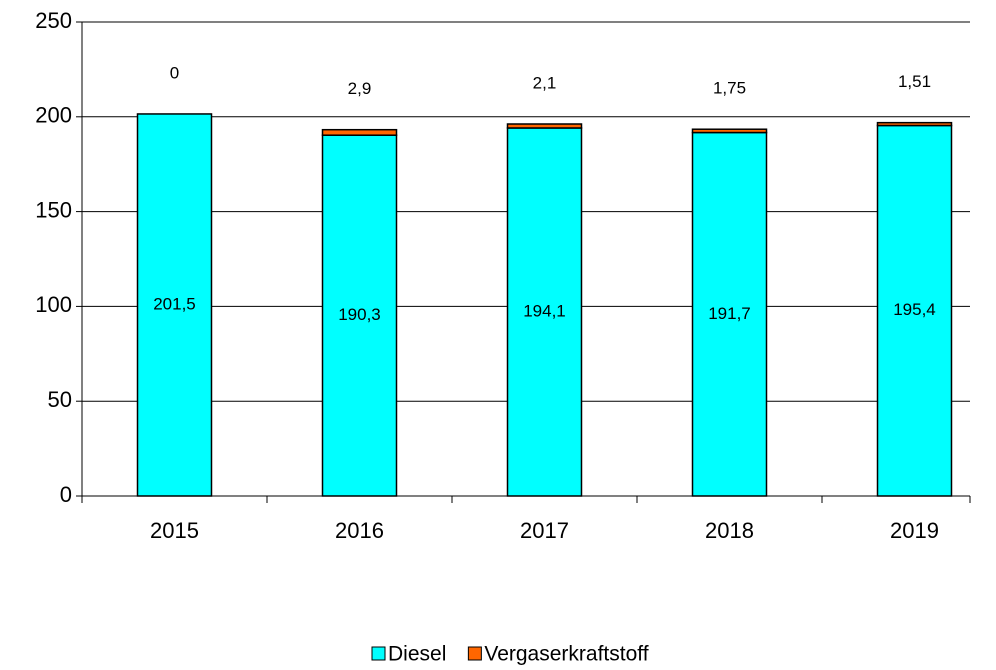 The height and width of the screenshot is (670, 996). What do you see at coordinates (729, 88) in the screenshot?
I see `value-label: 1,75` at bounding box center [729, 88].